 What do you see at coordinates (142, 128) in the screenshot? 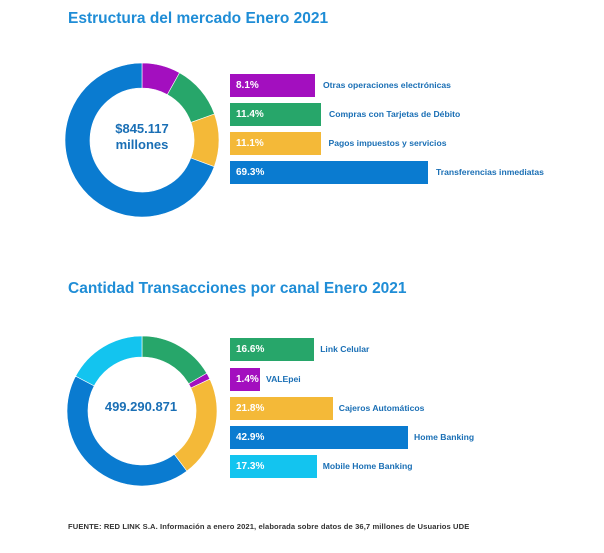
I see `chart-1-center-line-0: $845.117` at bounding box center [142, 128].